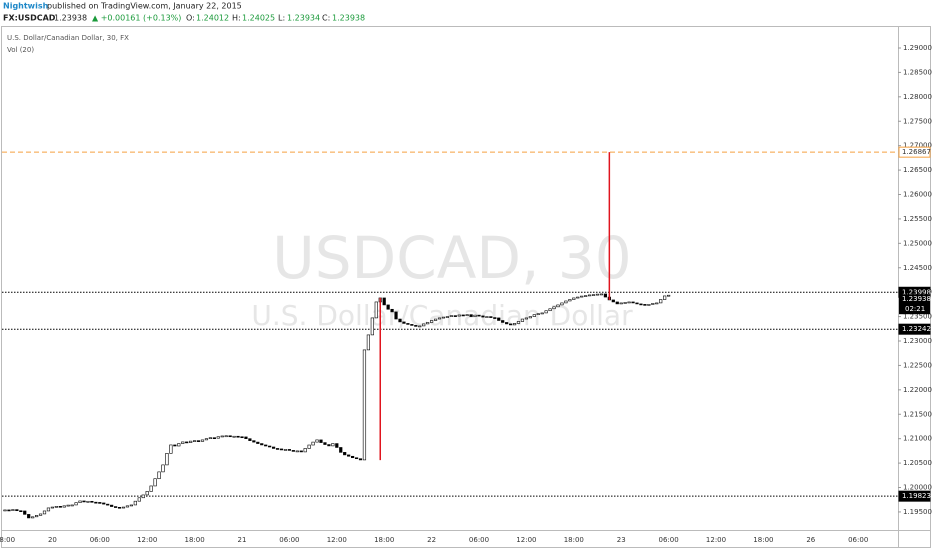  What do you see at coordinates (917, 512) in the screenshot?
I see `y-tick-label: 1.19500` at bounding box center [917, 512].